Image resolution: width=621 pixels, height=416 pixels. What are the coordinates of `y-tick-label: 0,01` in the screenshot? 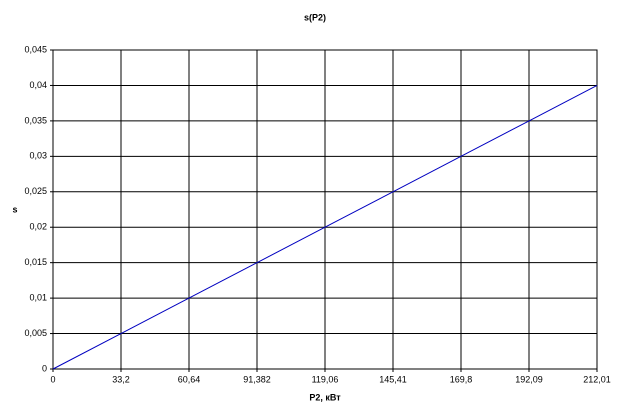 It's located at (38, 297).